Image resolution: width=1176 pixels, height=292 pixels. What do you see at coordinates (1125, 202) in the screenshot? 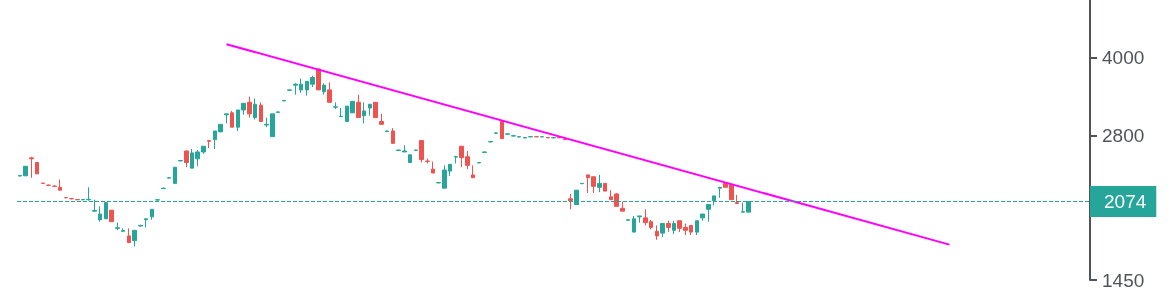
I see `ref-line-label: 2074` at bounding box center [1125, 202].